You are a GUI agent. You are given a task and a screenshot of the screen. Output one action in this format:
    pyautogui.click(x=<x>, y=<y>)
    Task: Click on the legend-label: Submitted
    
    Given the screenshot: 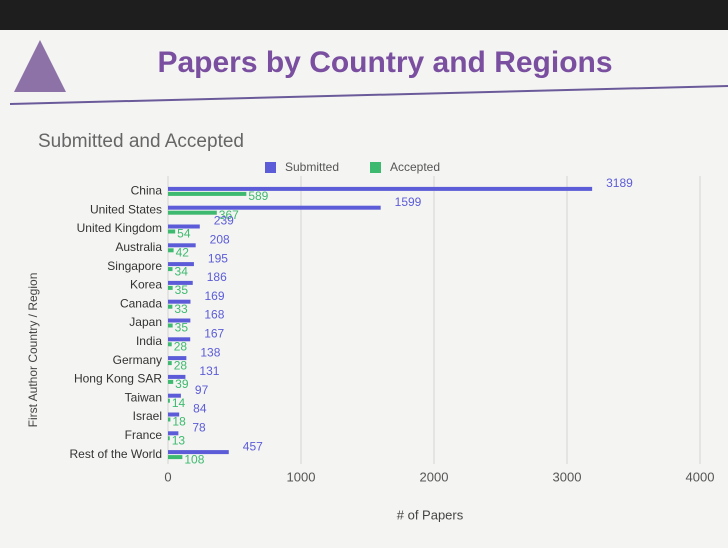 What is the action you would take?
    pyautogui.click(x=312, y=167)
    